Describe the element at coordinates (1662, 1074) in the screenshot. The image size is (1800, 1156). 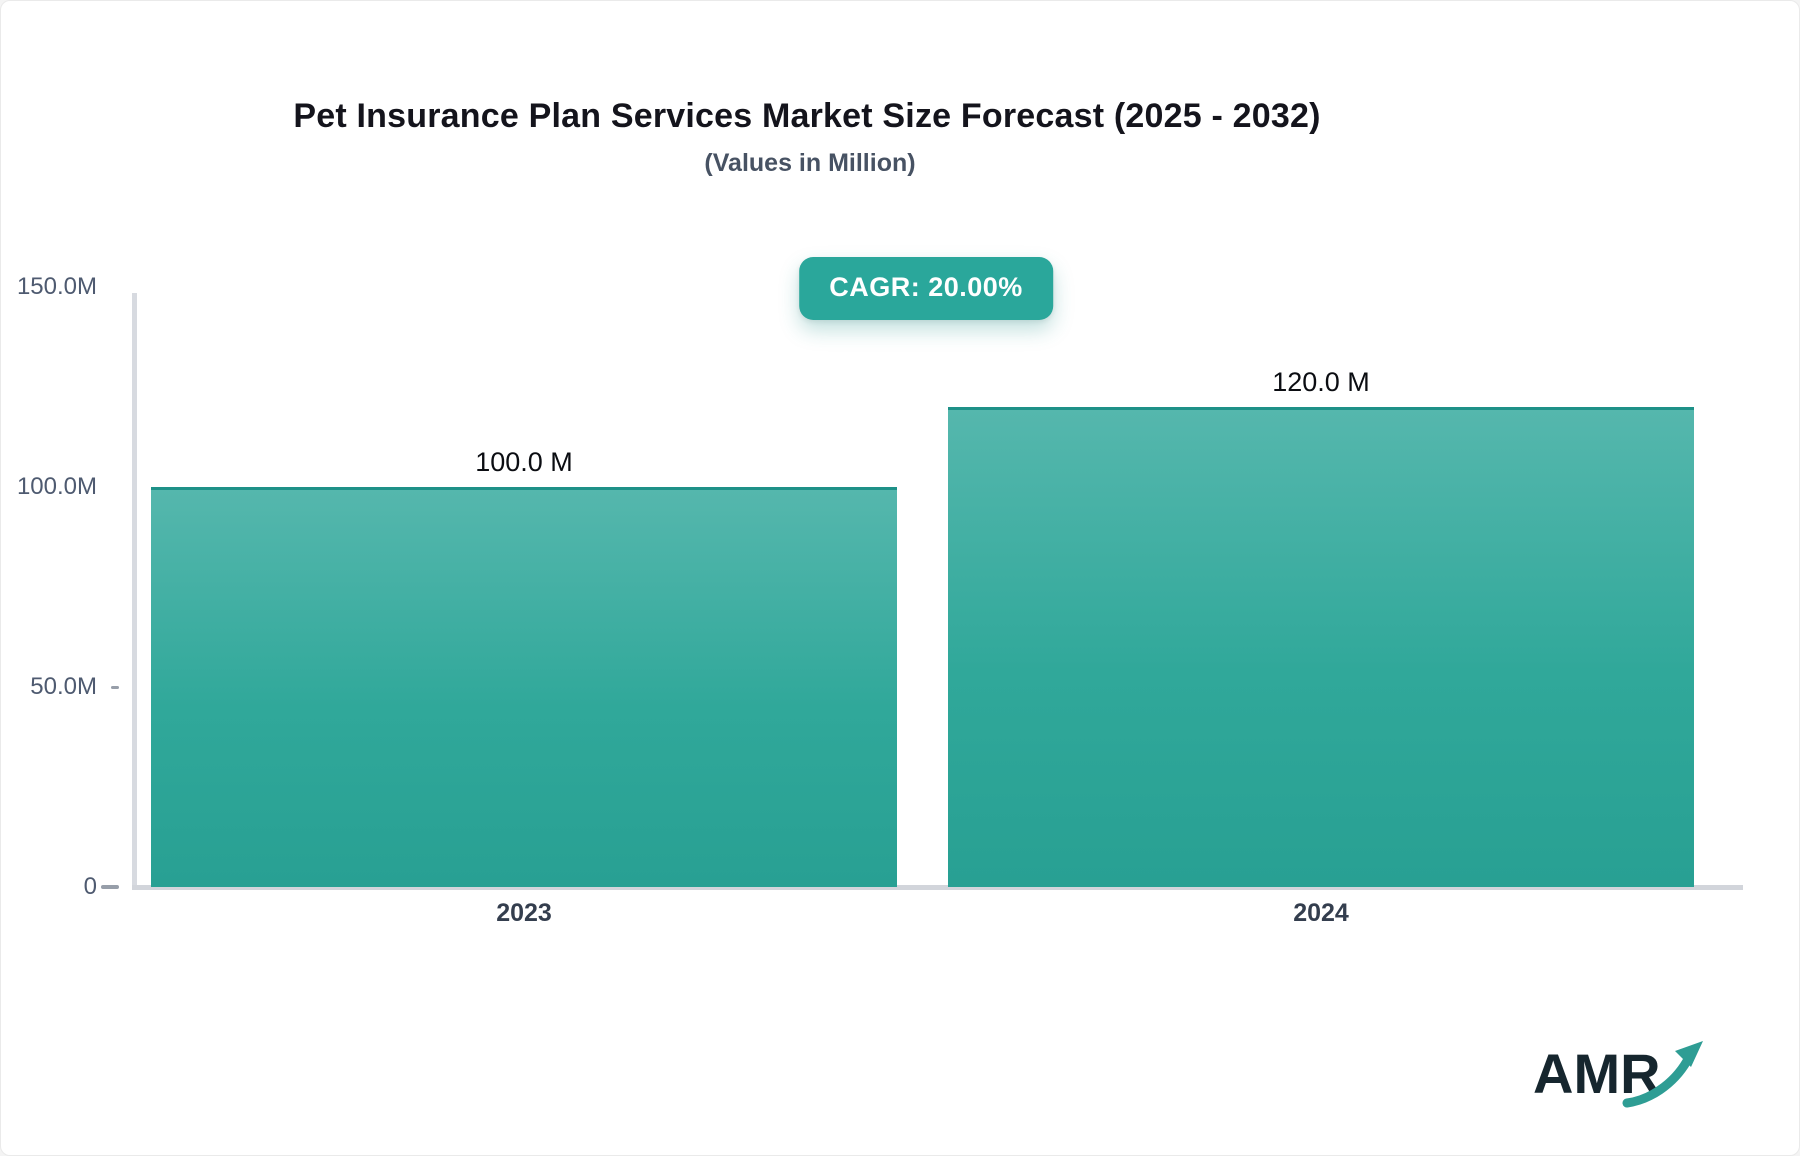
I see `logo-trend-arrow-icon` at that location.